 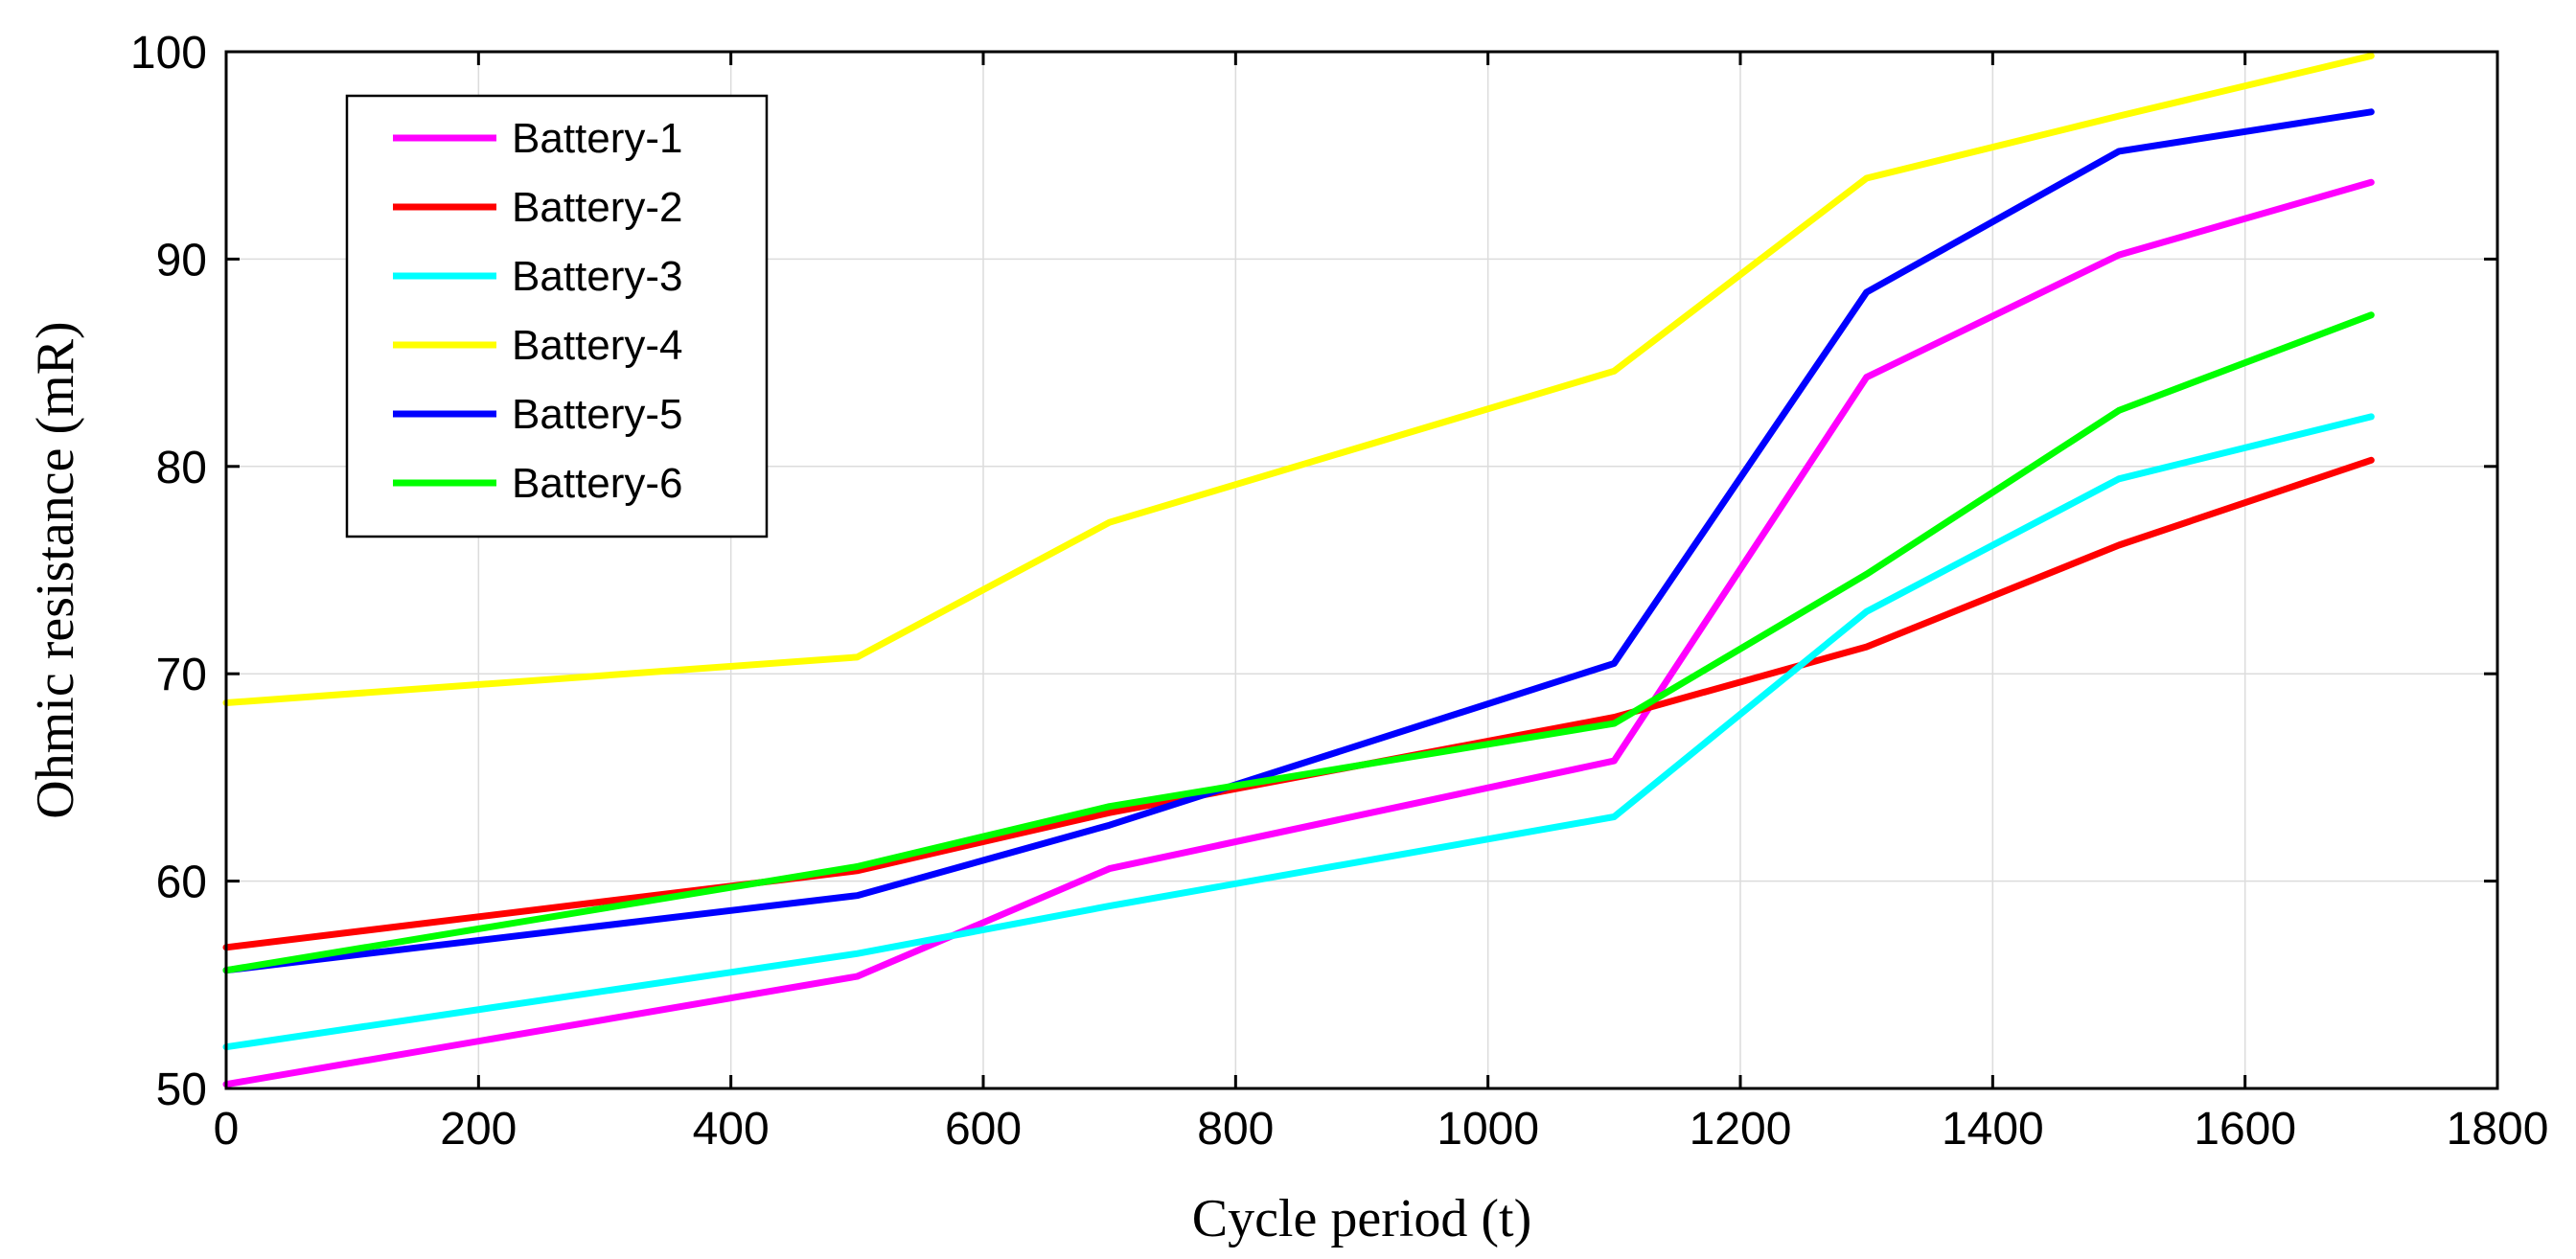 What do you see at coordinates (181, 883) in the screenshot?
I see `y-tick-label: 60` at bounding box center [181, 883].